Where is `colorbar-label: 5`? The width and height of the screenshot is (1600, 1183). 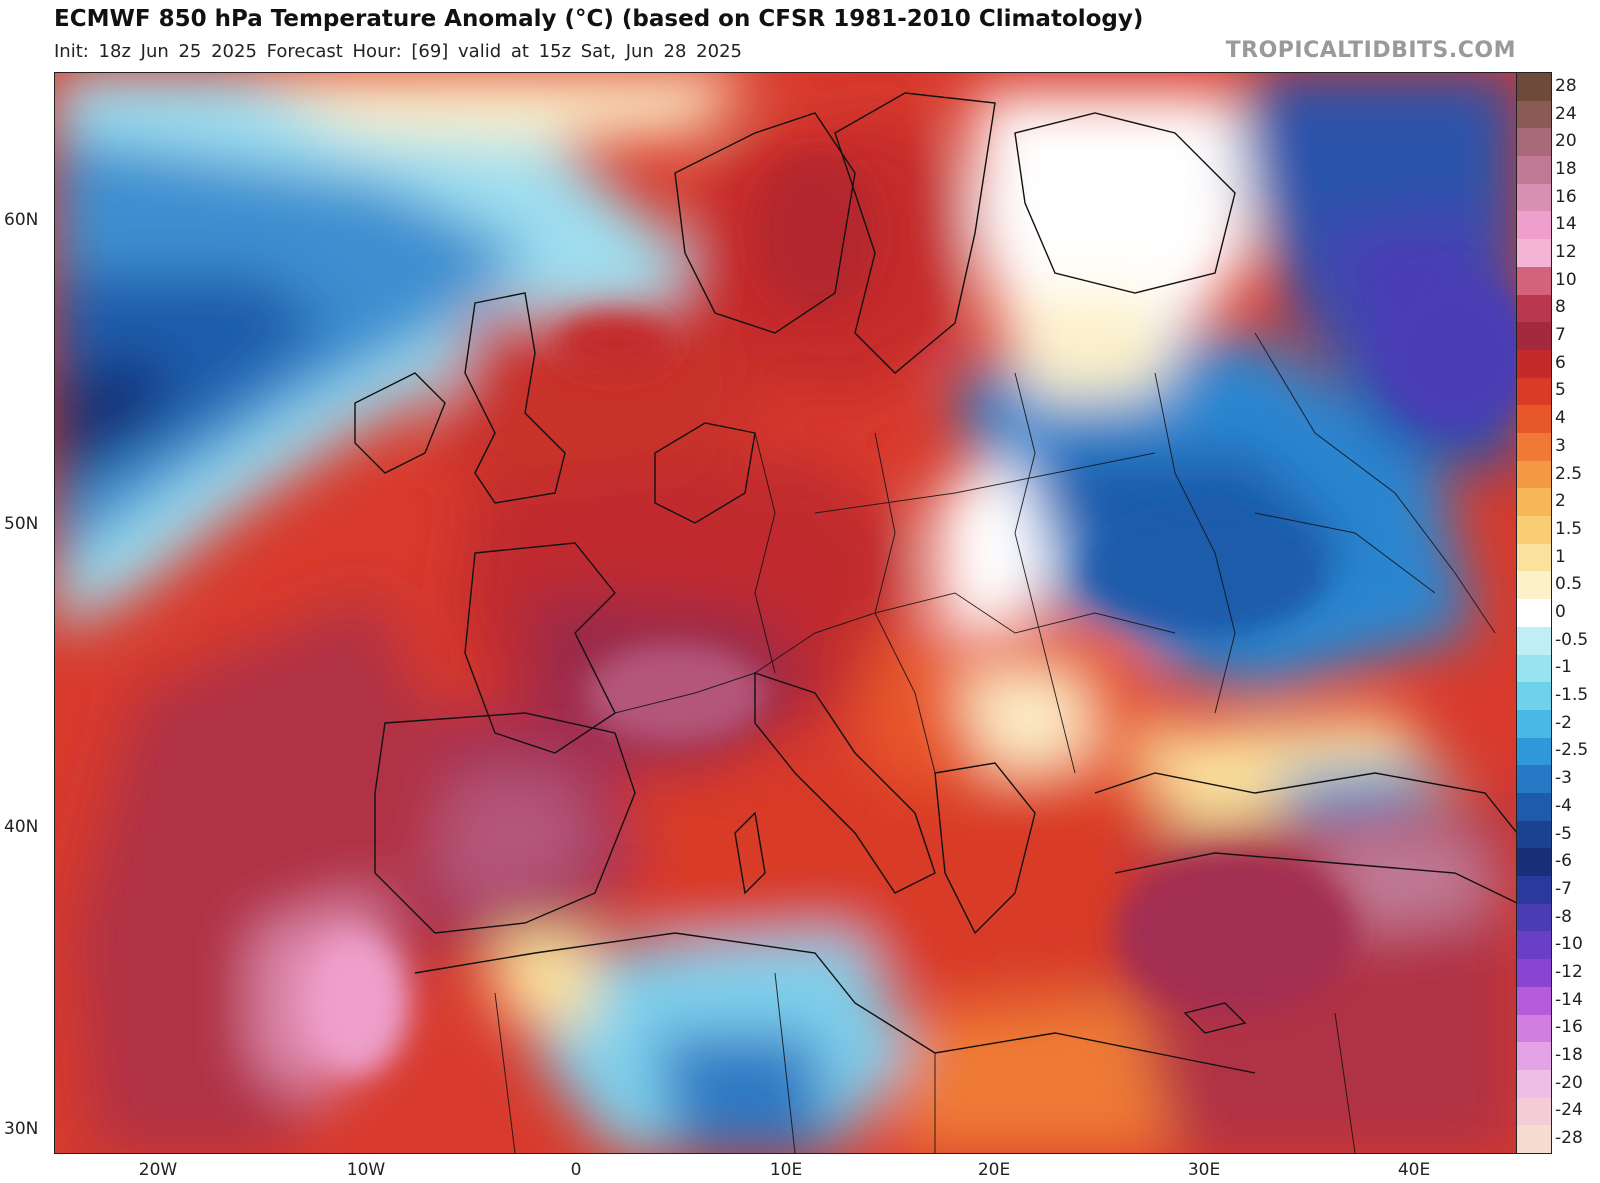 colorbar-label: 5 is located at coordinates (1560, 390).